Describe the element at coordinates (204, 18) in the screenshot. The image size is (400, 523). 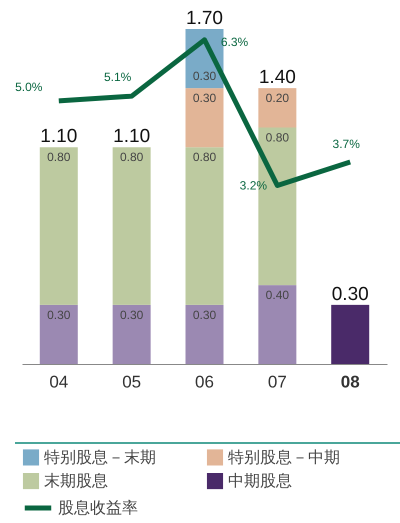
I see `total-label: 1.70` at that location.